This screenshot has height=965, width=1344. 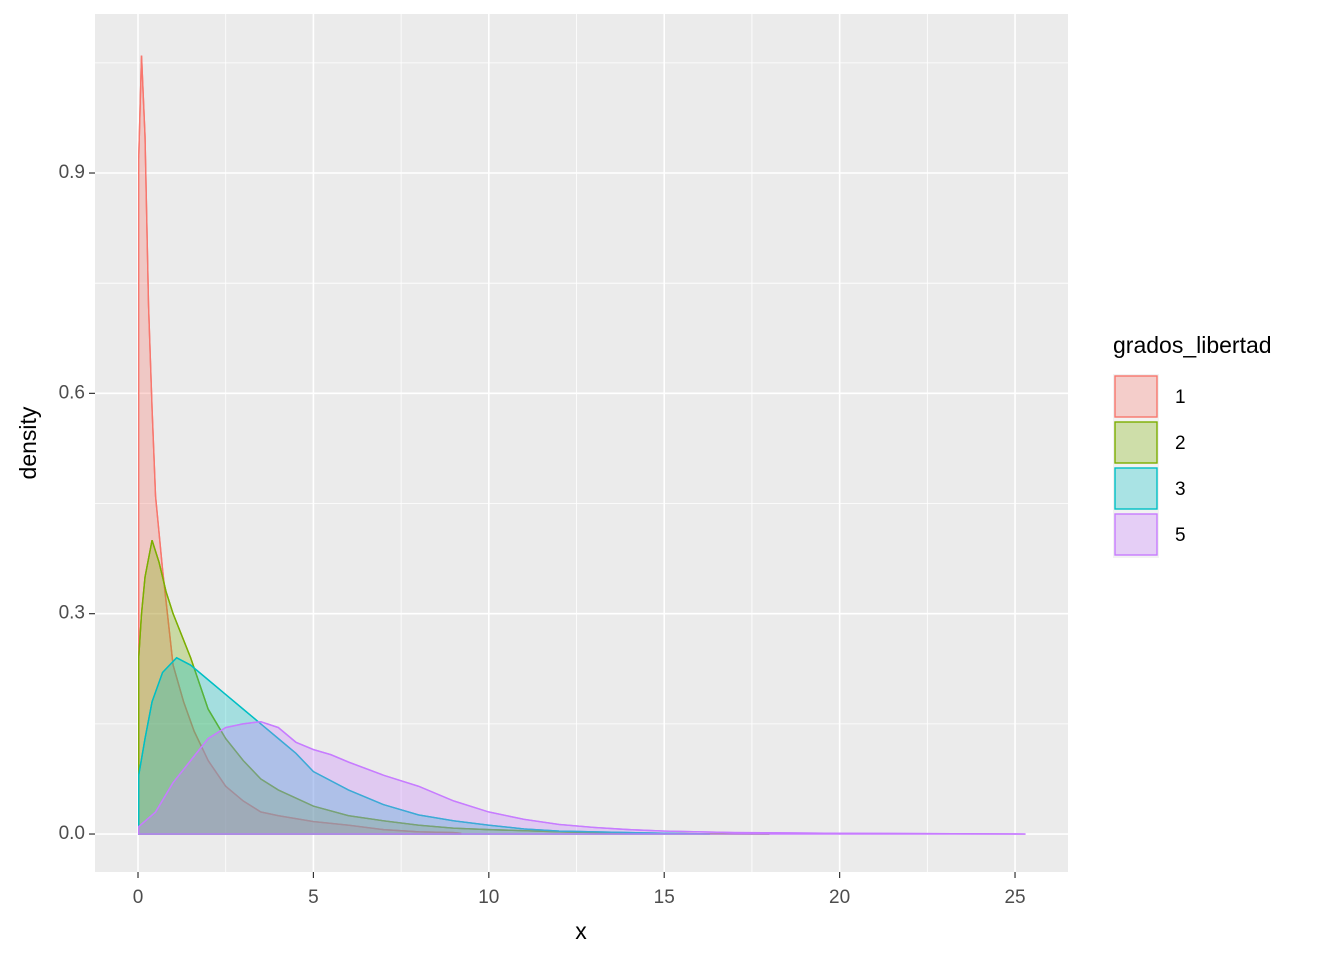 I want to click on y-axis-title: density, so click(x=28, y=442).